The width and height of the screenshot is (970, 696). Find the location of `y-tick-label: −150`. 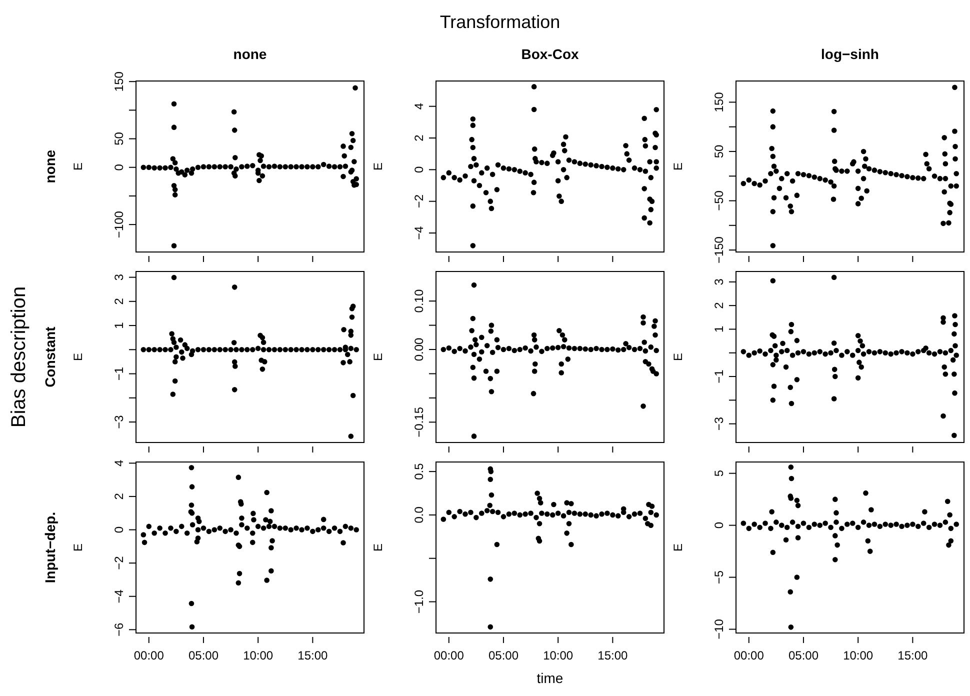

y-tick-label: −150 is located at coordinates (719, 250).